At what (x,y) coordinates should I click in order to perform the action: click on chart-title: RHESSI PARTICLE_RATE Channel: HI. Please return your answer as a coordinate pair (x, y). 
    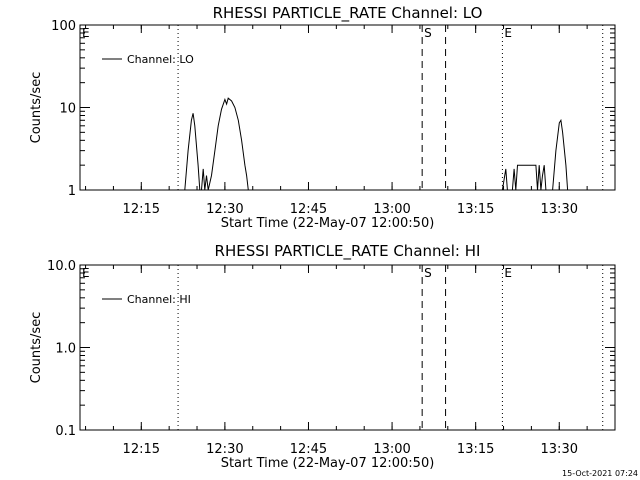
    Looking at the image, I should click on (348, 251).